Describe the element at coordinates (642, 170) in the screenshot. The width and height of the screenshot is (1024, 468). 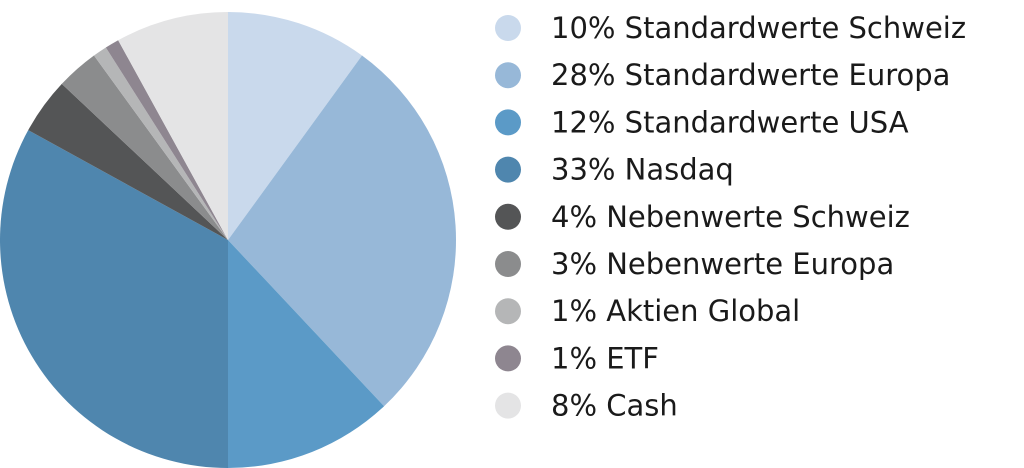
I see `legend-label-4: 33% Nasdaq` at that location.